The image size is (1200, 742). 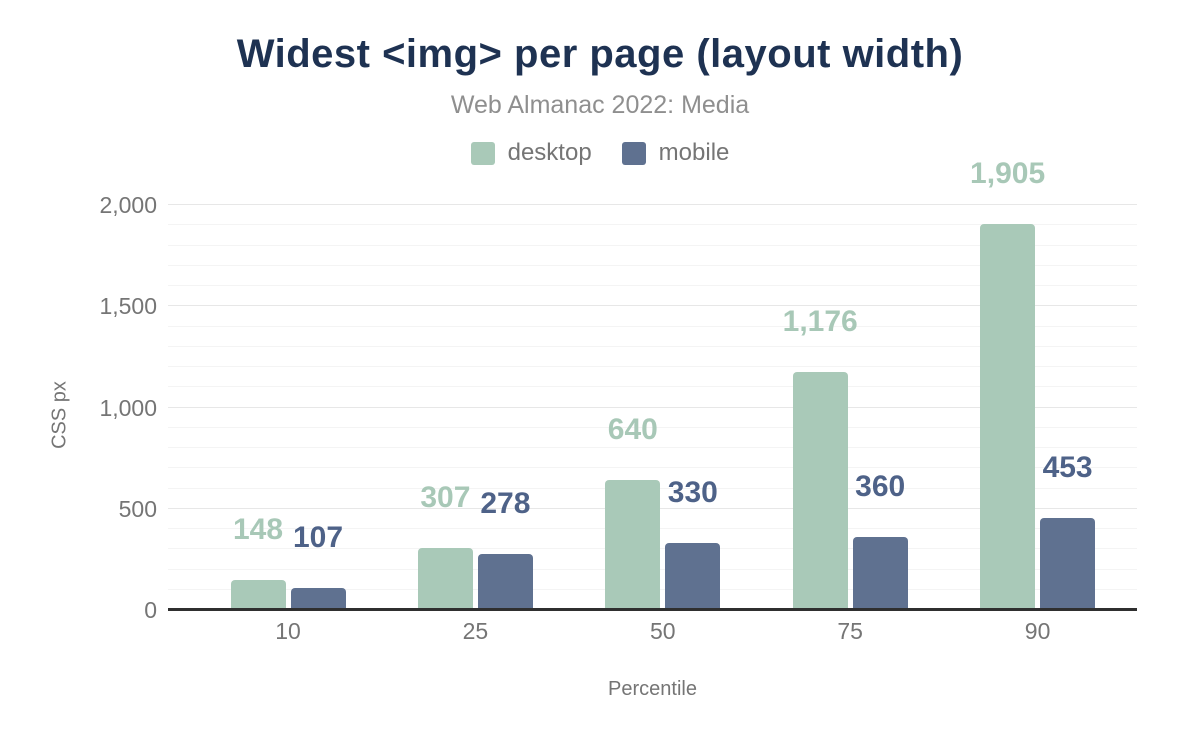 I want to click on bar-desktop-p75, so click(x=820, y=491).